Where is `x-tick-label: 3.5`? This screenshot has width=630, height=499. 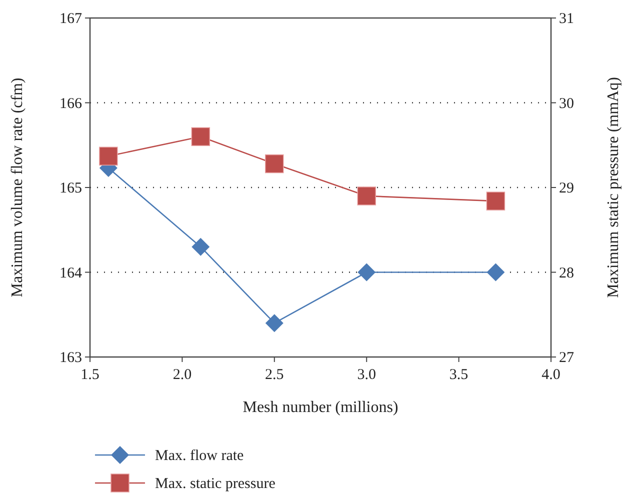 x-tick-label: 3.5 is located at coordinates (458, 375).